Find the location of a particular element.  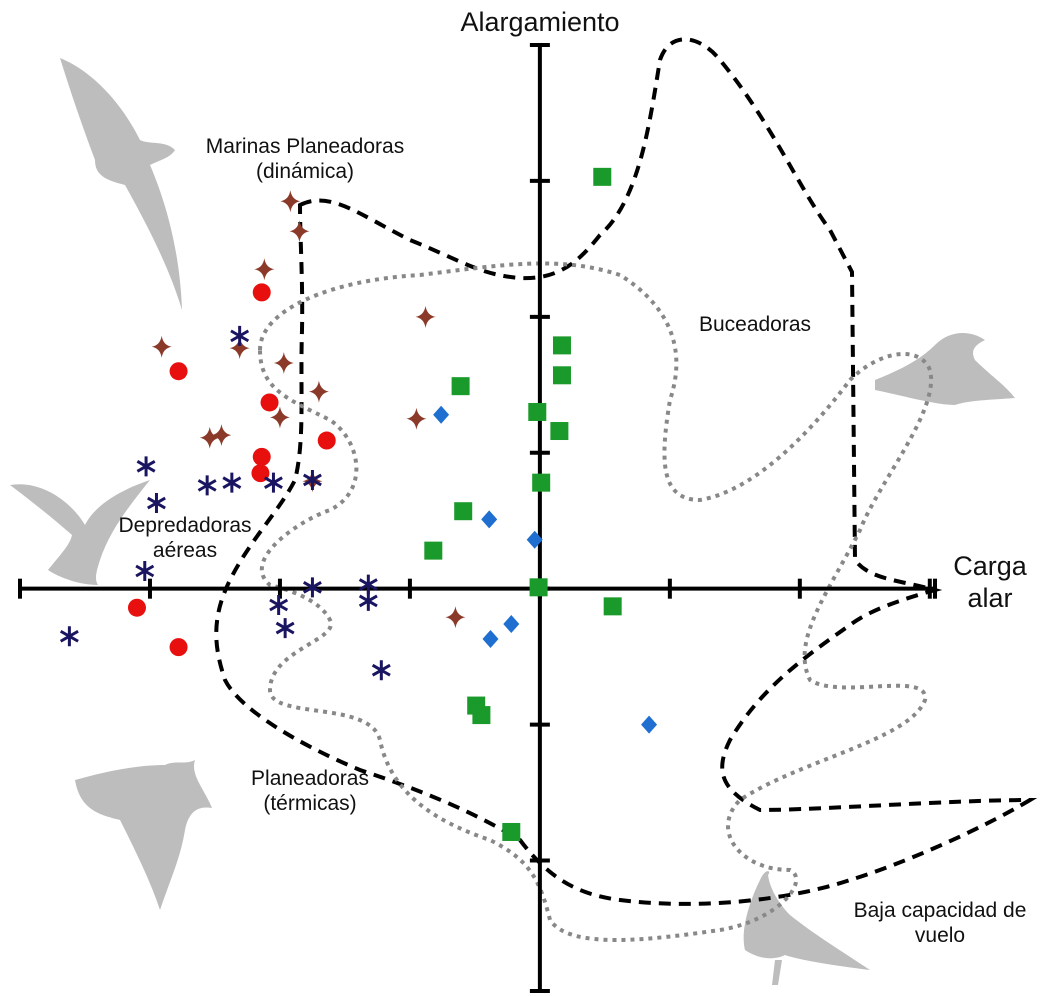

annotation: Marinas Planeadoras (dinámica) is located at coordinates (305, 159).